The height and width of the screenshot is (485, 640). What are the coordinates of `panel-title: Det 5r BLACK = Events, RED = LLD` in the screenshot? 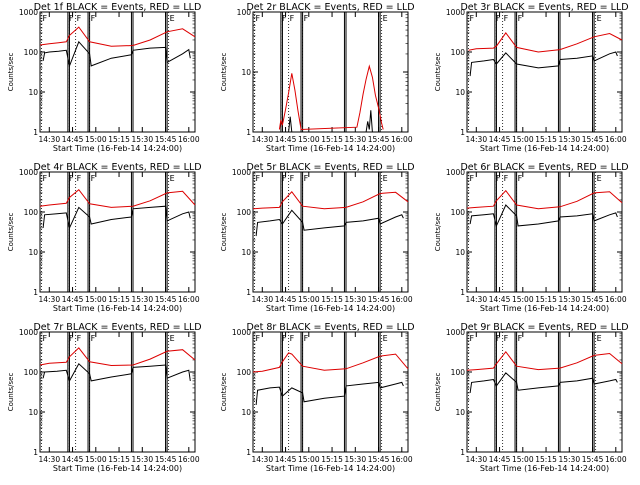 It's located at (330, 167).